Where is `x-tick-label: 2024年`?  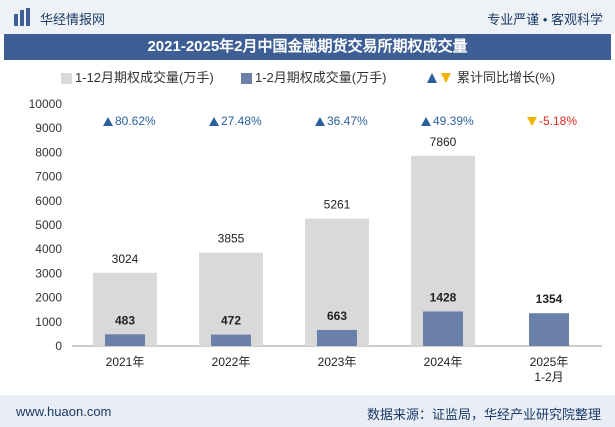
x-tick-label: 2024年 is located at coordinates (443, 362).